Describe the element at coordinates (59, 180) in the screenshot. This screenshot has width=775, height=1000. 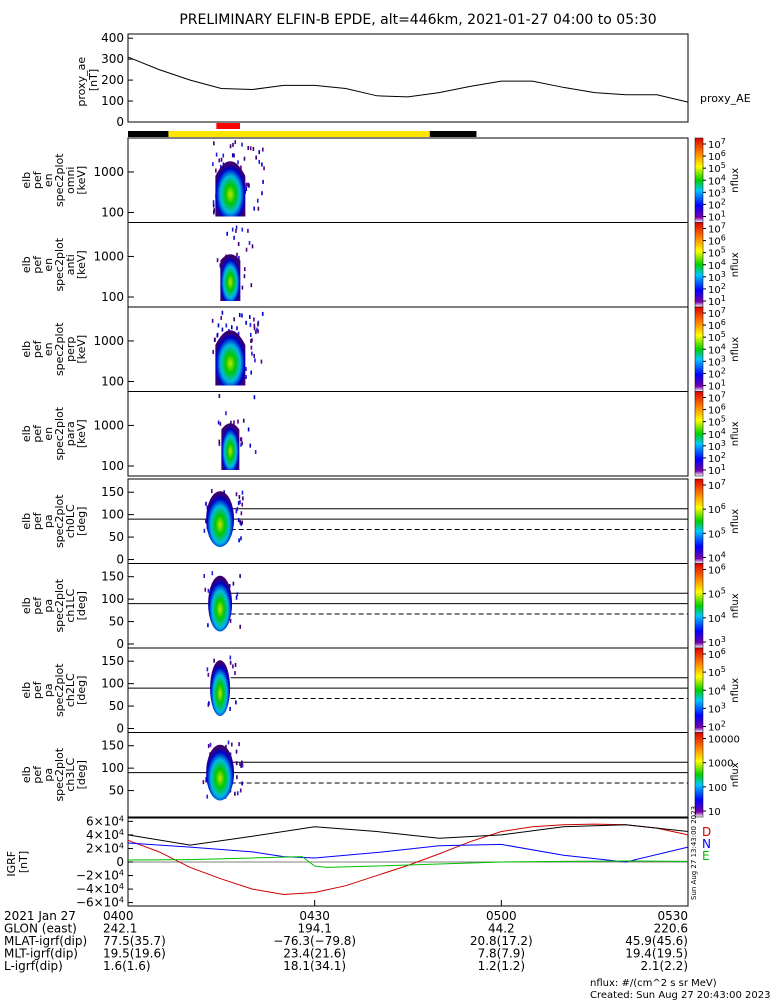
I see `energy-panel-ylabel-line: spec2plot` at that location.